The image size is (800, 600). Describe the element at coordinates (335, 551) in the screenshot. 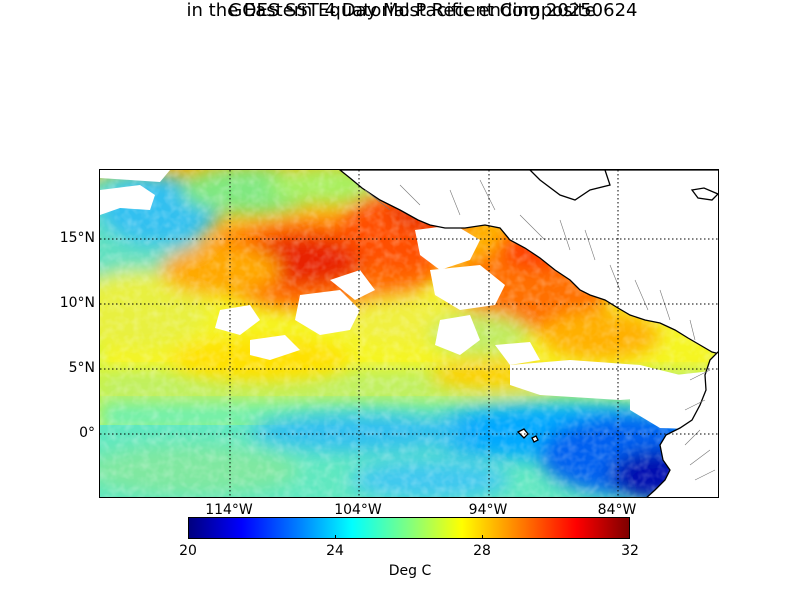

I see `colorbar-label-24: 24` at that location.